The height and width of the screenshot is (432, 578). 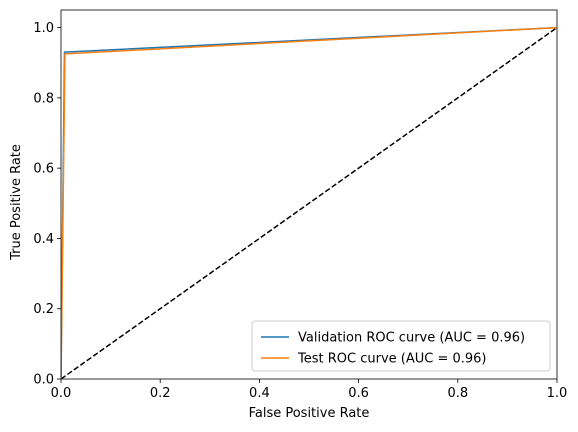 I want to click on legend-entry-label: Validation ROC curve (AUC = 0.96), so click(x=411, y=338).